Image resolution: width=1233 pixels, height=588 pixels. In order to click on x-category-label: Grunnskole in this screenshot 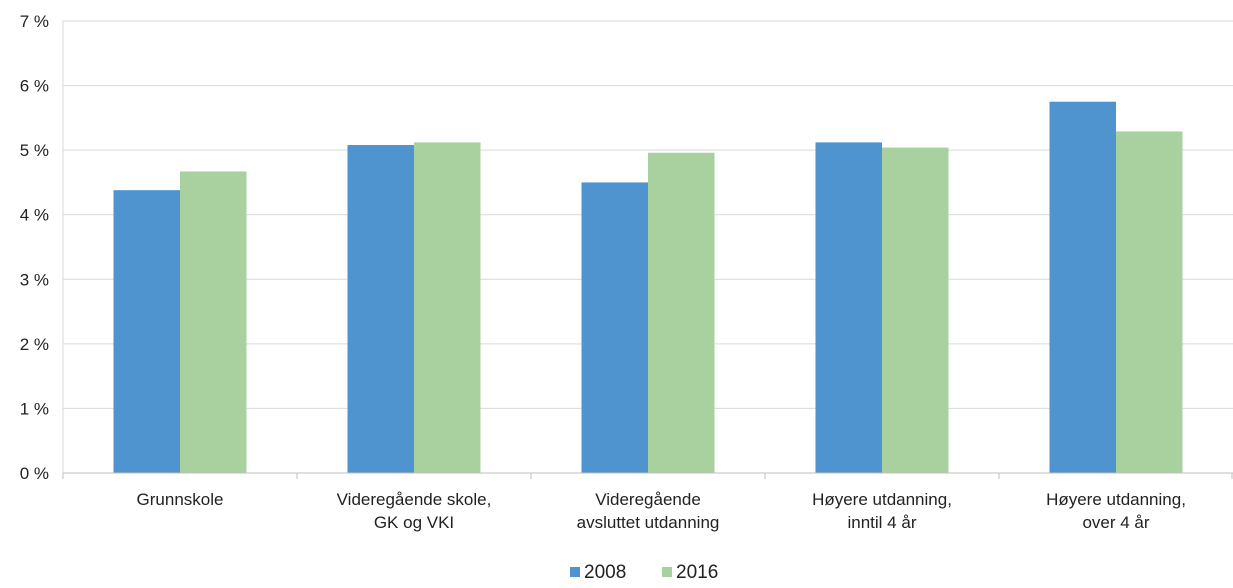, I will do `click(180, 499)`.